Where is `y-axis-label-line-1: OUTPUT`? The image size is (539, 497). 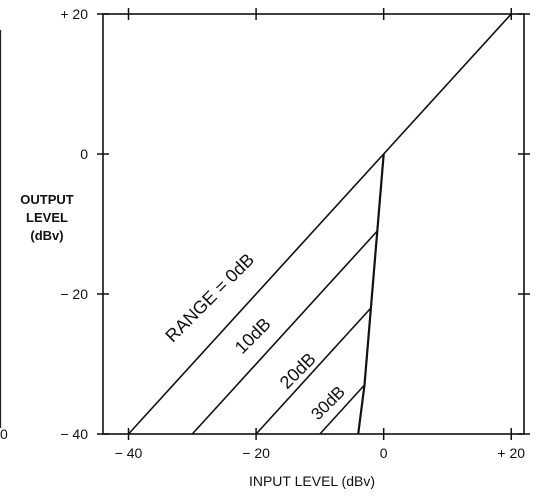 y-axis-label-line-1: OUTPUT is located at coordinates (47, 199).